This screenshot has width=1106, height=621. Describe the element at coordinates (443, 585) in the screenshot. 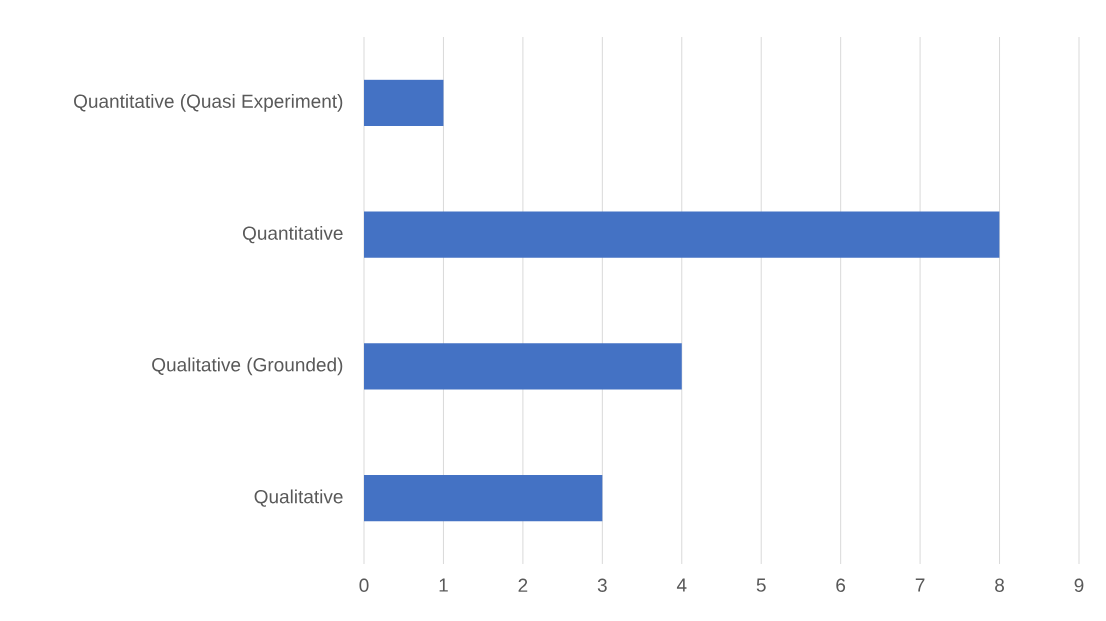

I see `x-tick-label: 1` at that location.